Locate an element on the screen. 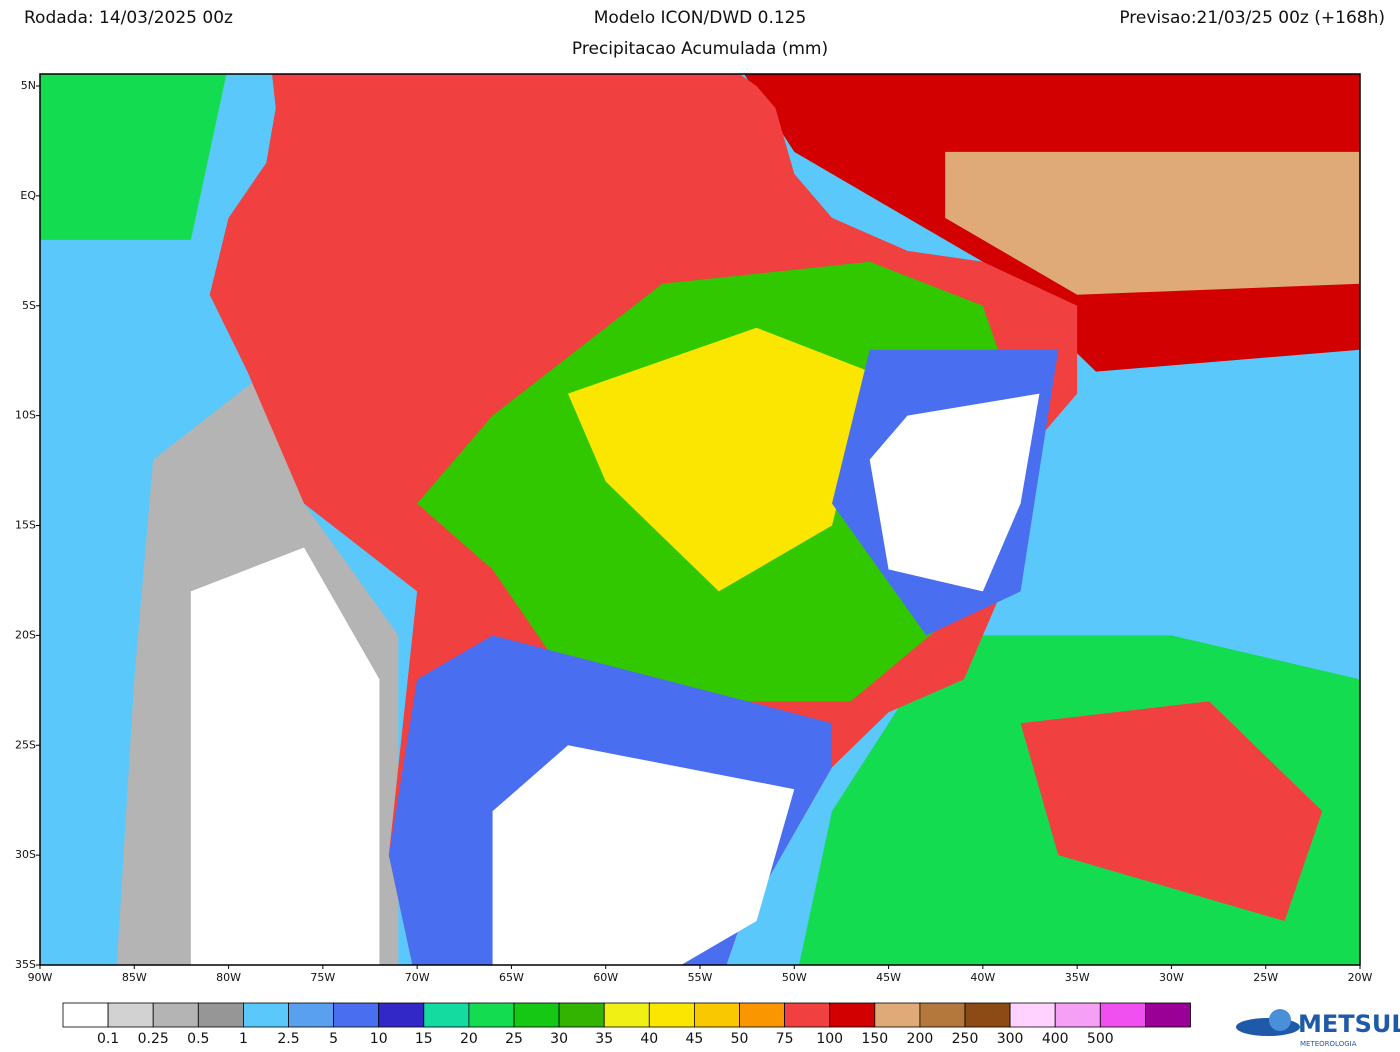 This screenshot has height=1052, width=1400. colorbar-label: 25 is located at coordinates (514, 1039).